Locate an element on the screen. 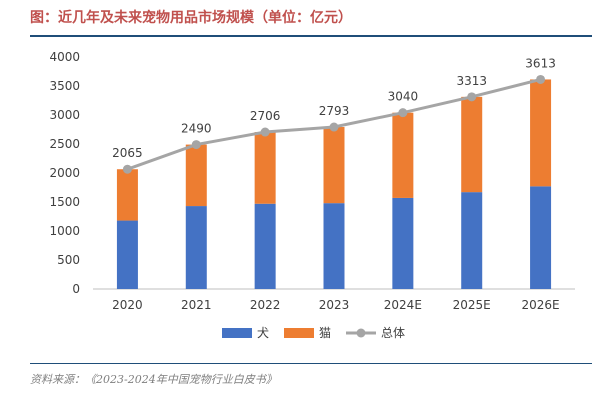 The width and height of the screenshot is (599, 401). x-axis-ticks: 2020 2021 2022 2023 2024E 2025E 2026E is located at coordinates (335, 305).